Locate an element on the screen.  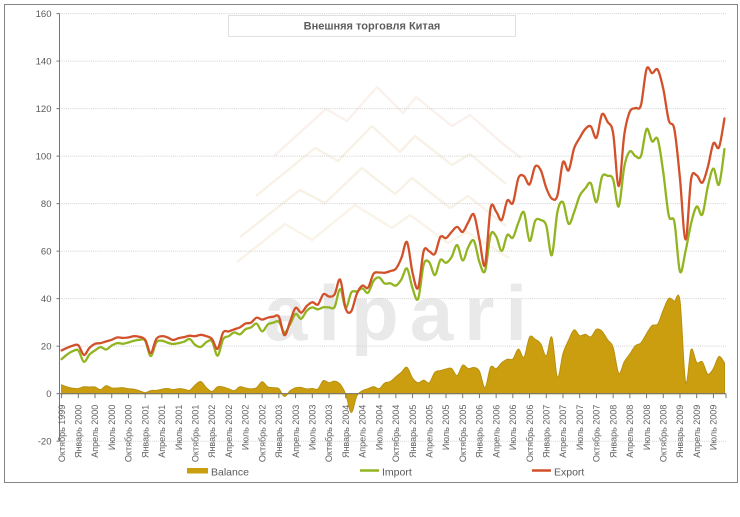
svg-text: Июль 2007 is located at coordinates (580, 427).